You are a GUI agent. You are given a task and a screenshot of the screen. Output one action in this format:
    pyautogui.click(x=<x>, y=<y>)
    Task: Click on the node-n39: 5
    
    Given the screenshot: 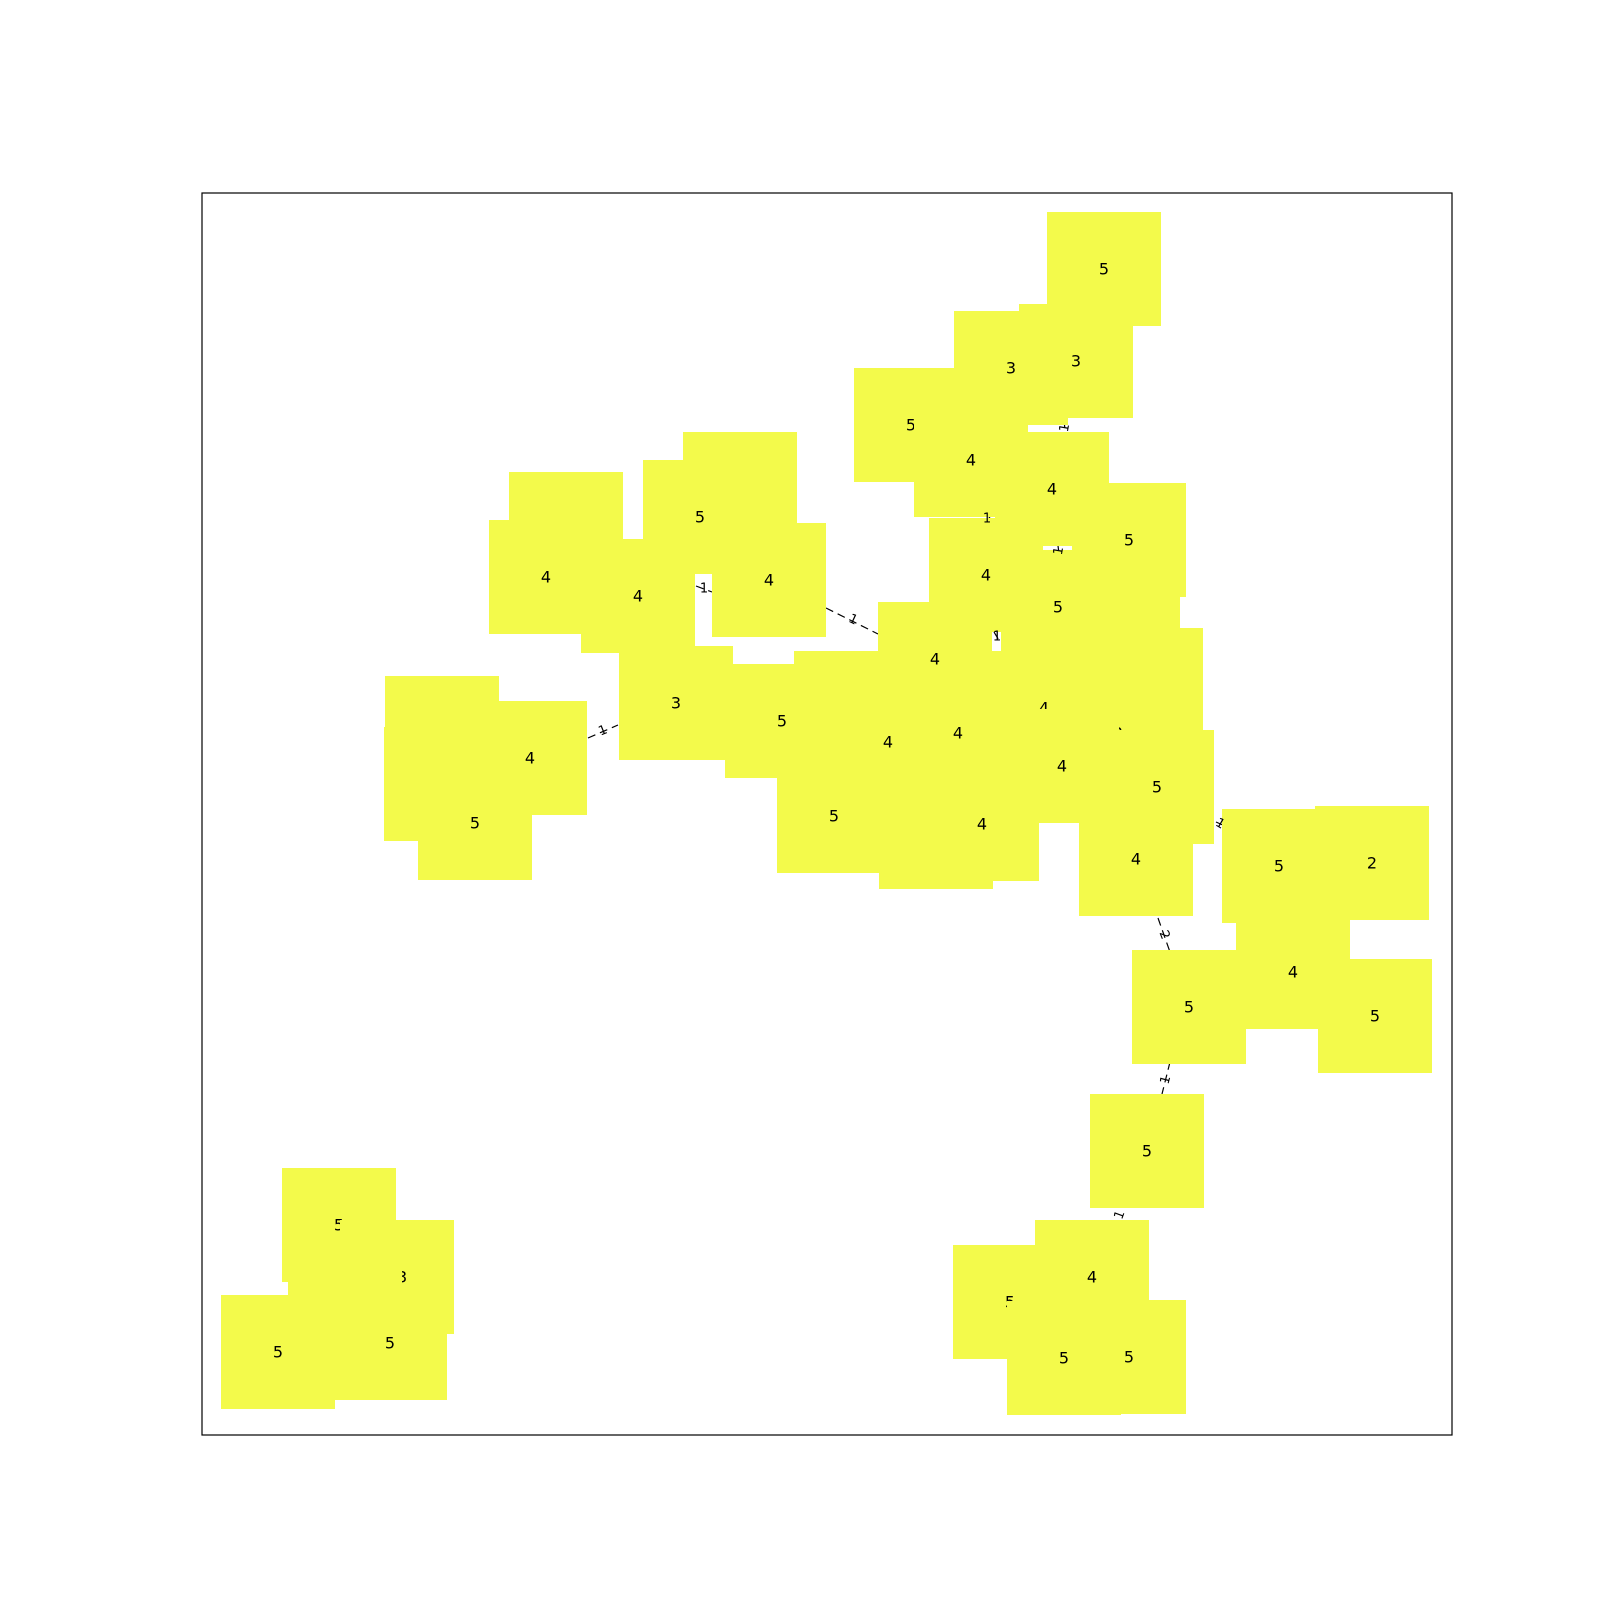 What is the action you would take?
    pyautogui.click(x=1189, y=1007)
    